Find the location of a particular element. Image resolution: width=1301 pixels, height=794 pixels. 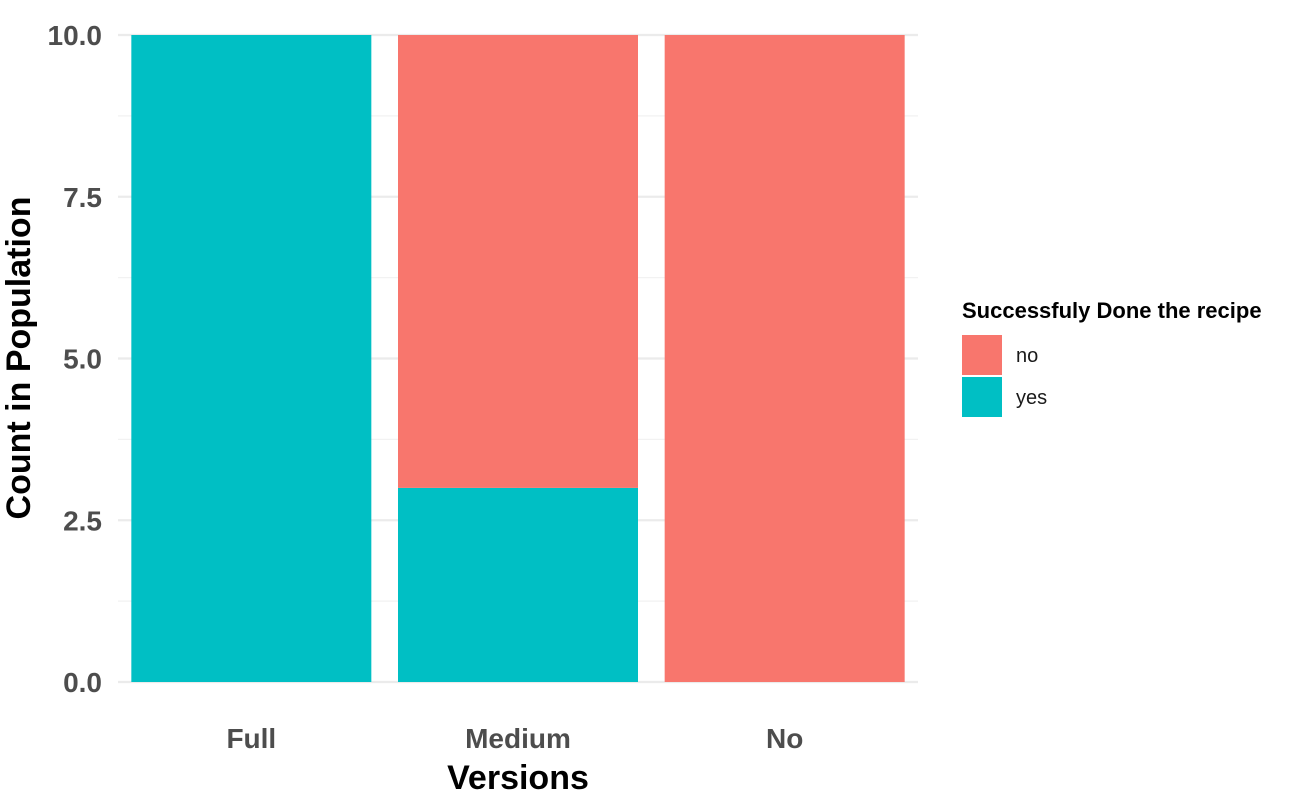

x-tick-label: No is located at coordinates (784, 738).